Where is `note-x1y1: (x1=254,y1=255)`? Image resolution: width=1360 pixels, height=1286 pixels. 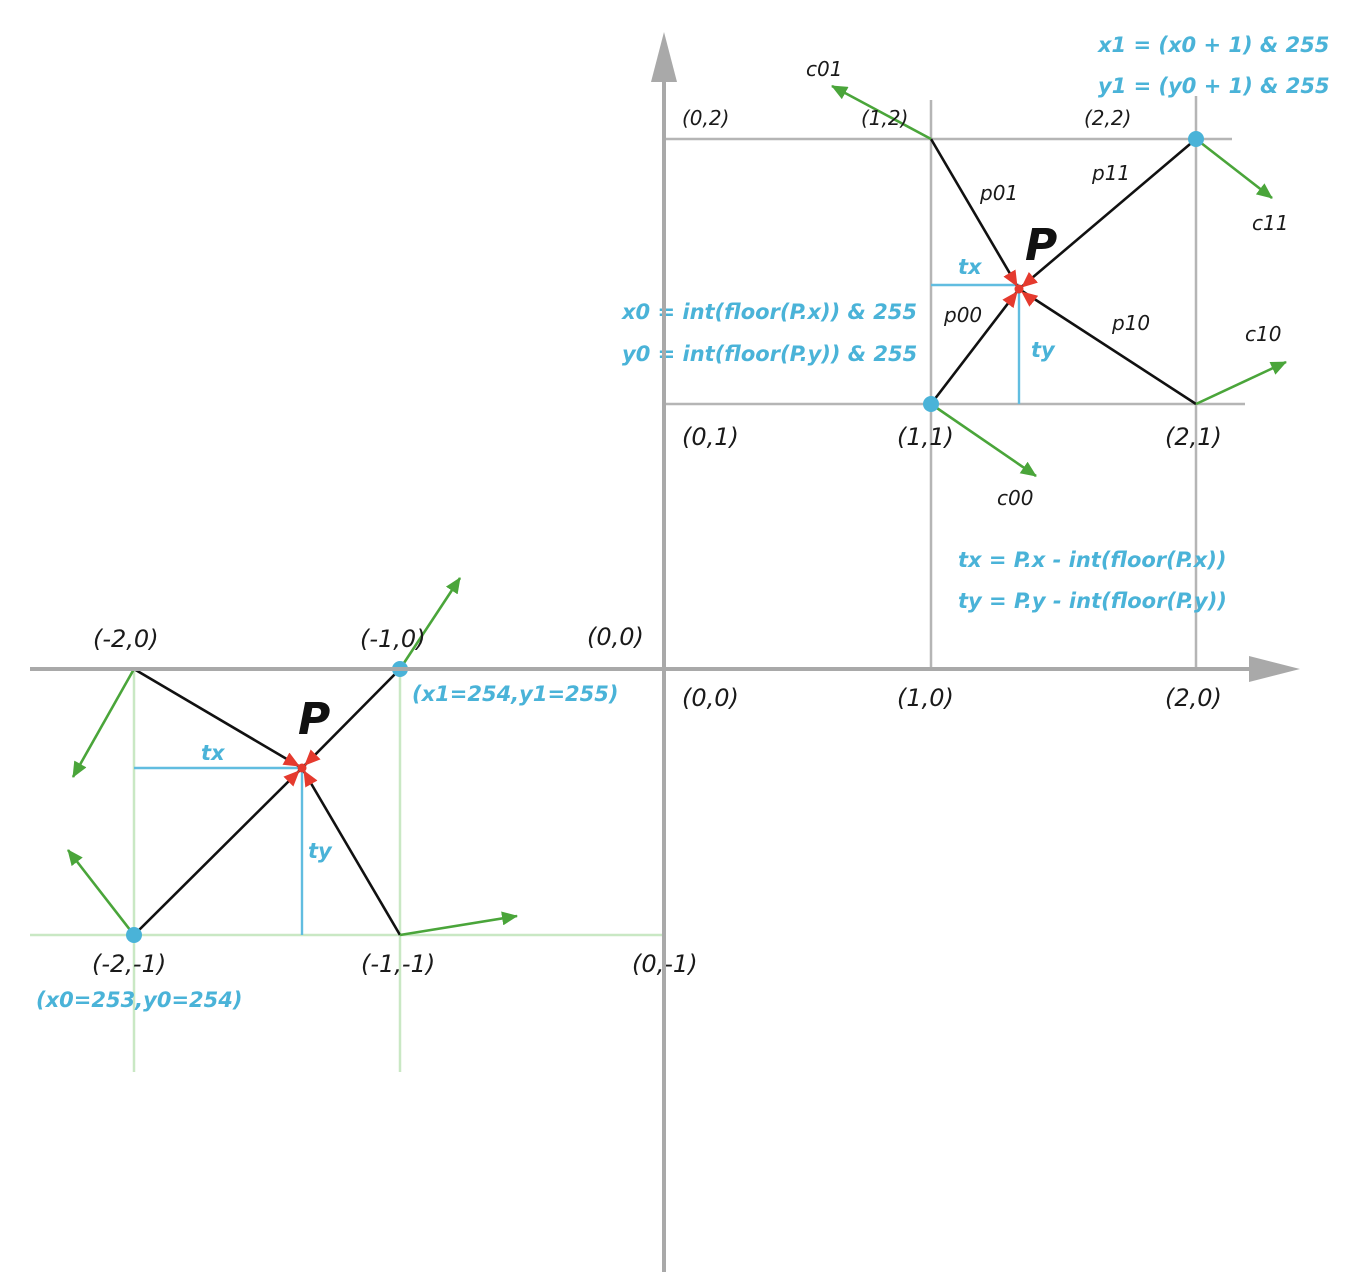 note-x1y1: (x1=254,y1=255) is located at coordinates (515, 694).